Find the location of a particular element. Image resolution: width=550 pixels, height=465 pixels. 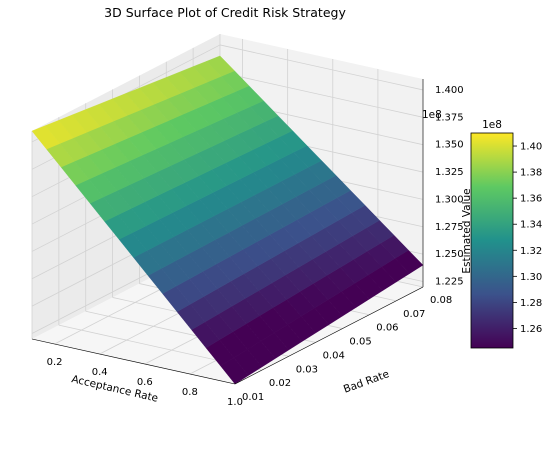

chart-title: 3D Surface Plot of Credit Risk Strategy is located at coordinates (225, 12).